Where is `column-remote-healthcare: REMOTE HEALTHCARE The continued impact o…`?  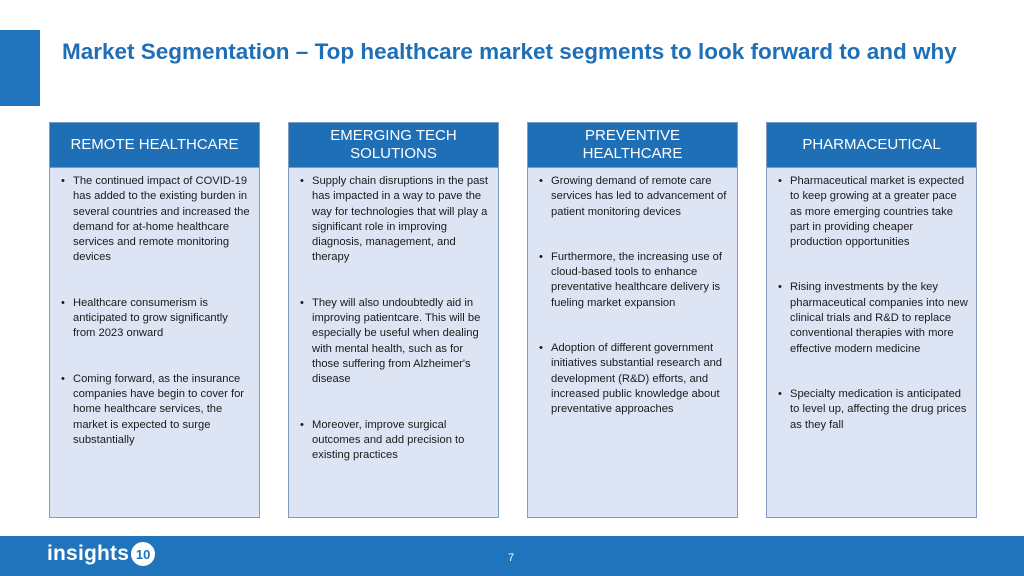
column-remote-healthcare: REMOTE HEALTHCARE The continued impact o… is located at coordinates (154, 320).